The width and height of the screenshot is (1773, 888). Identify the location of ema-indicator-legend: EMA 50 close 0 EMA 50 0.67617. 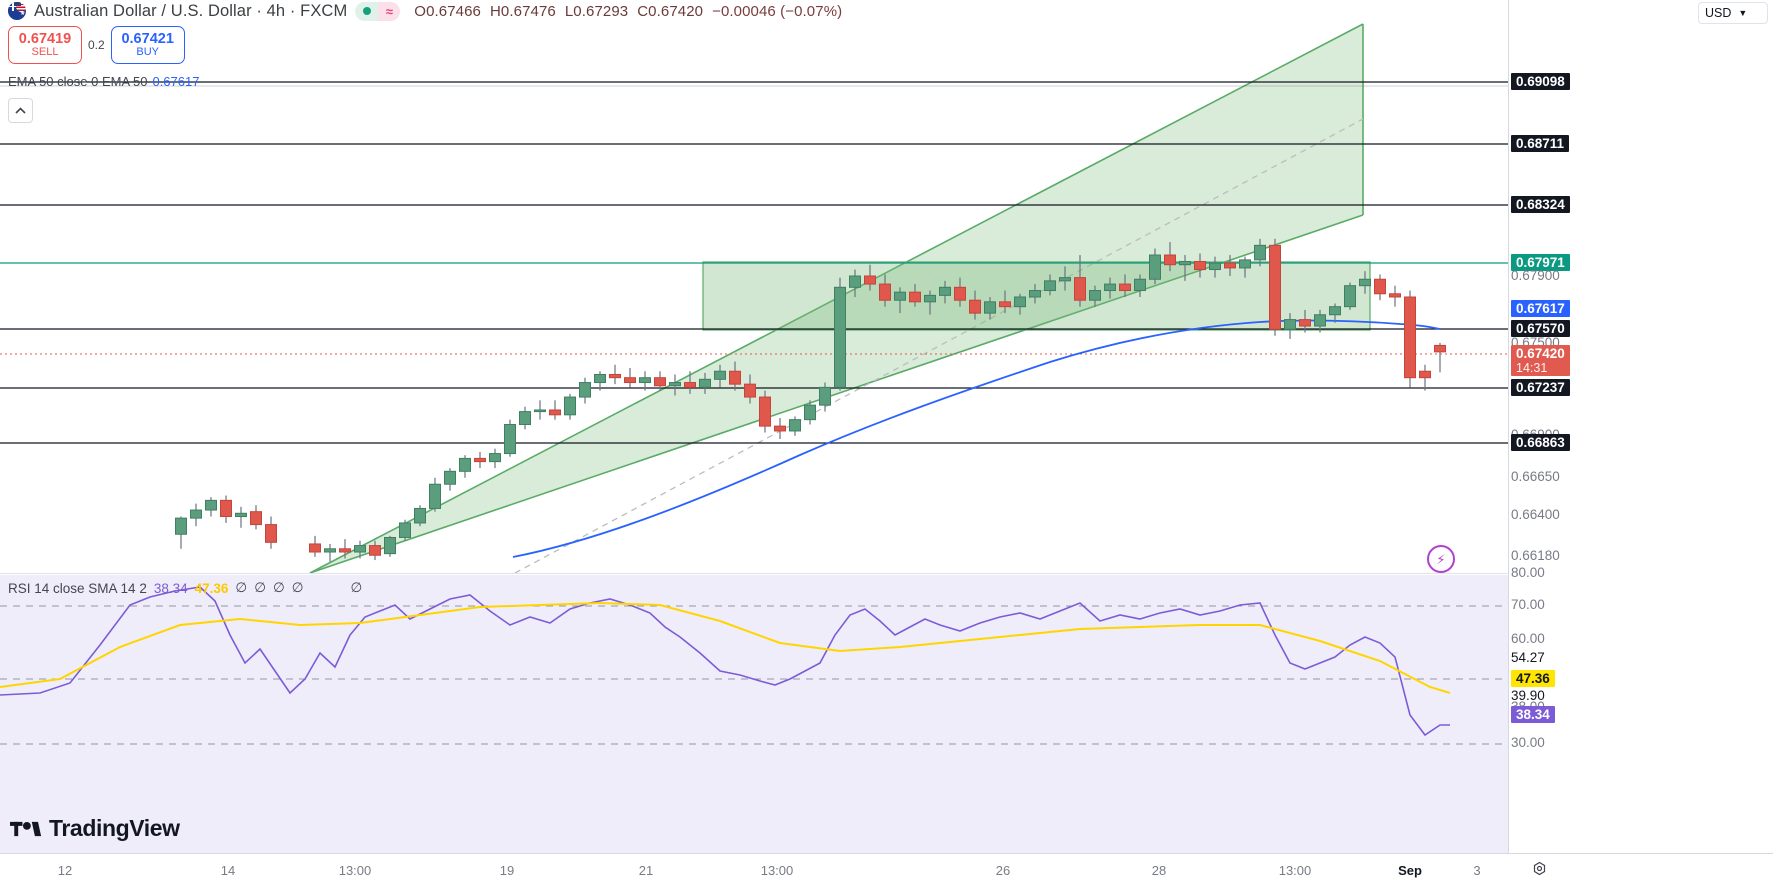
(103, 81).